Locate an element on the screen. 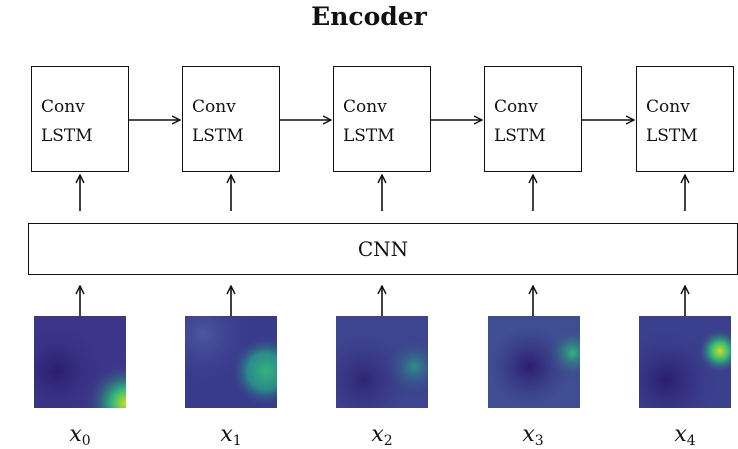  input-image-x0 is located at coordinates (80, 362).